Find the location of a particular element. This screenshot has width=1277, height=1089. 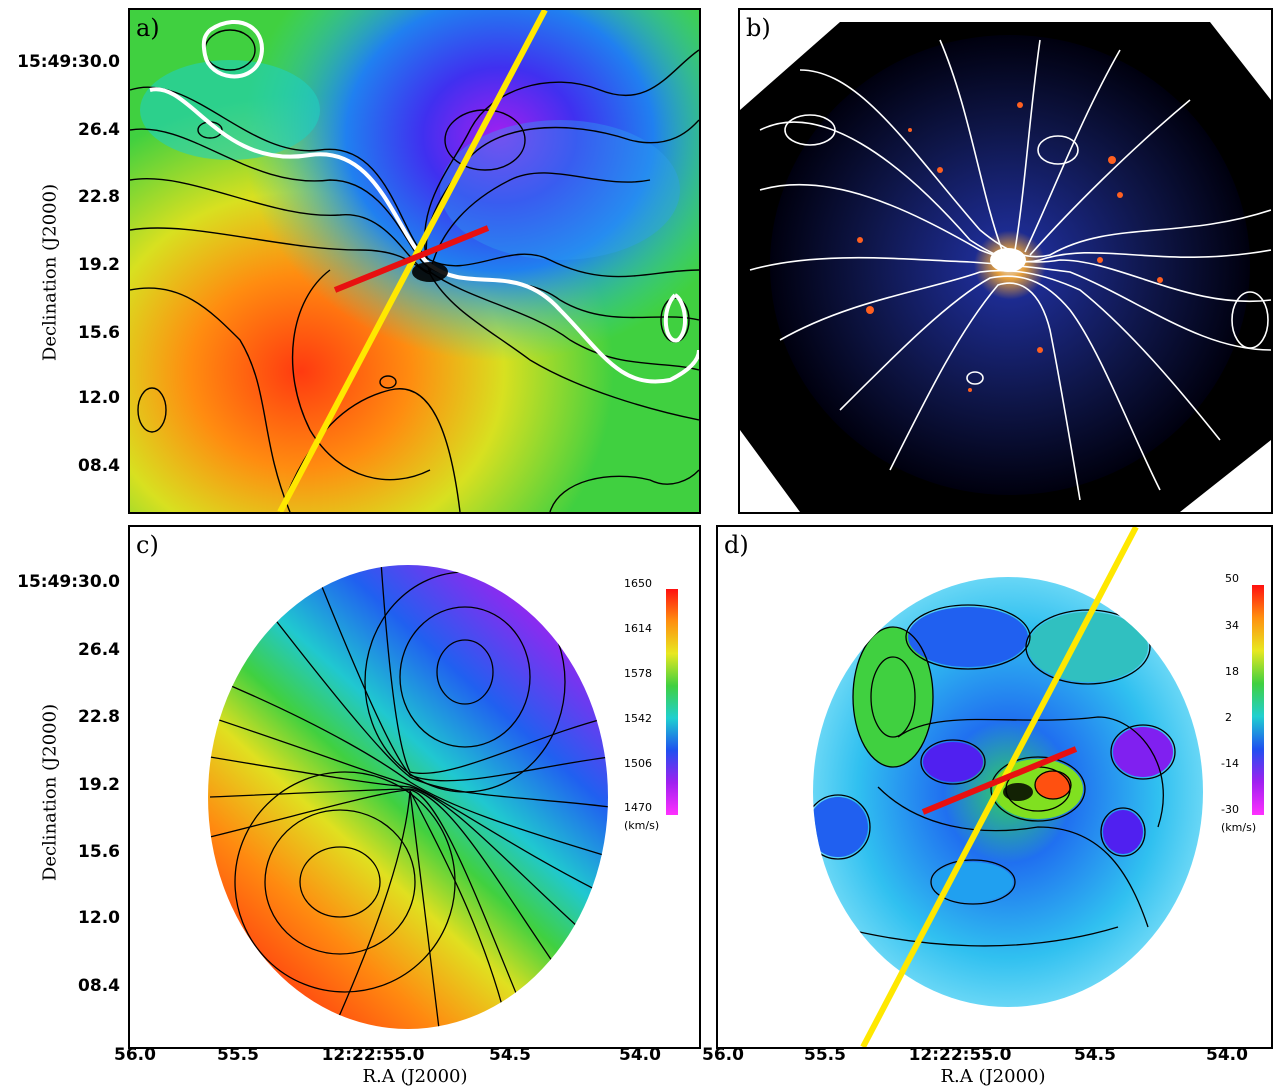

colorbar-tick: 50 is located at coordinates (1232, 578).